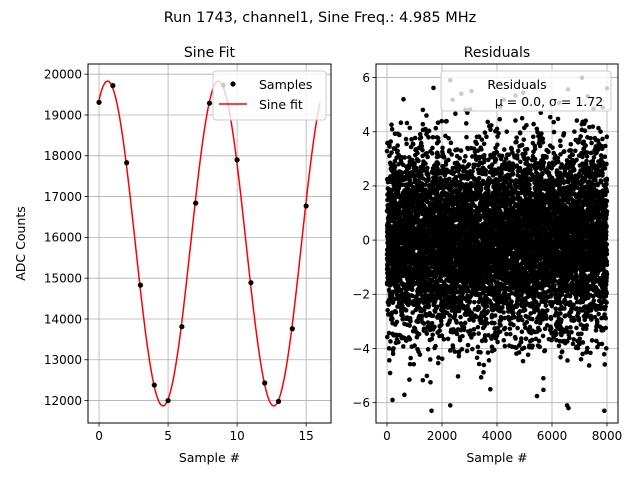 This screenshot has width=640, height=480. I want to click on x-tick-label: 0, so click(387, 436).